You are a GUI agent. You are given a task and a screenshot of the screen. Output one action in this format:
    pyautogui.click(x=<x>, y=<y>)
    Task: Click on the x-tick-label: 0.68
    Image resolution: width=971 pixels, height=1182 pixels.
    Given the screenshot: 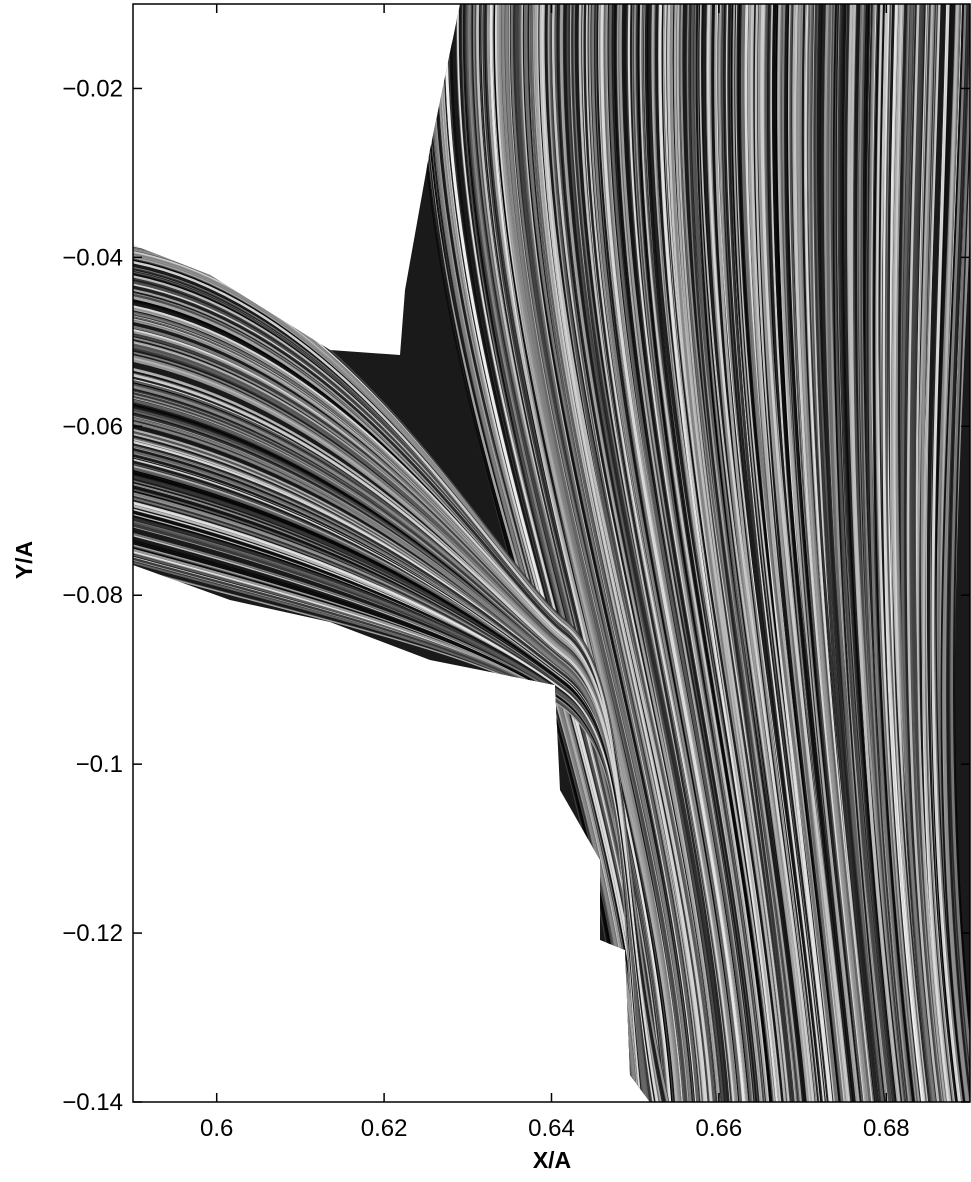 What is the action you would take?
    pyautogui.click(x=886, y=1128)
    